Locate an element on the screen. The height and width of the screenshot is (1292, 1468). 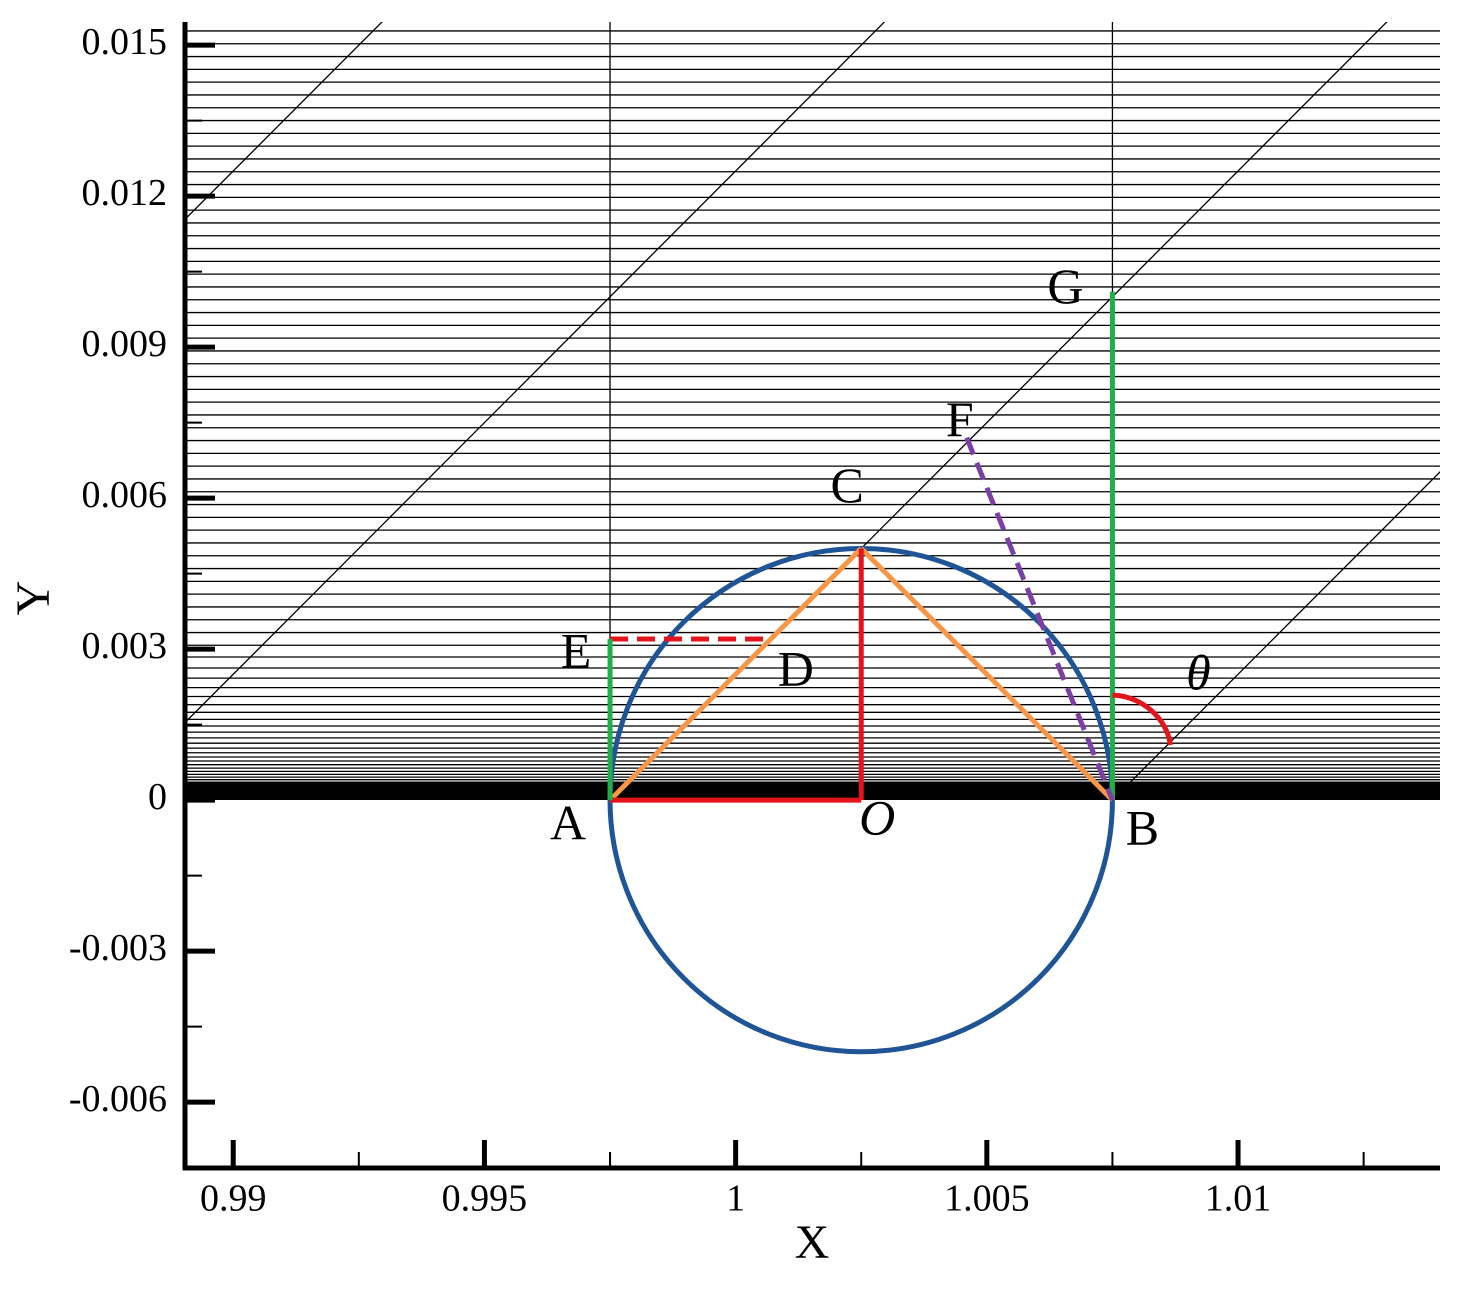
x-tick-label: 0.99 is located at coordinates (233, 1199).